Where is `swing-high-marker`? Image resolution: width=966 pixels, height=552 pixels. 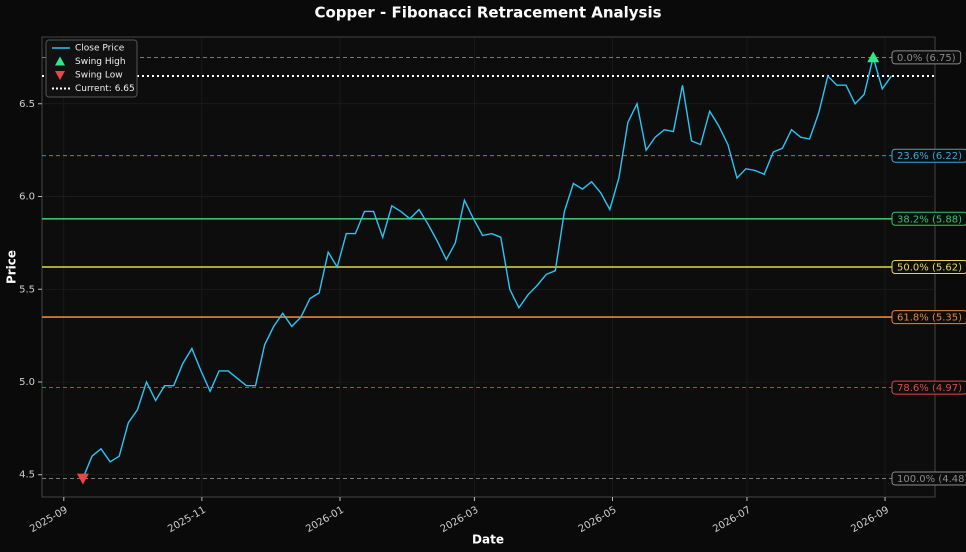
swing-high-marker is located at coordinates (873, 57).